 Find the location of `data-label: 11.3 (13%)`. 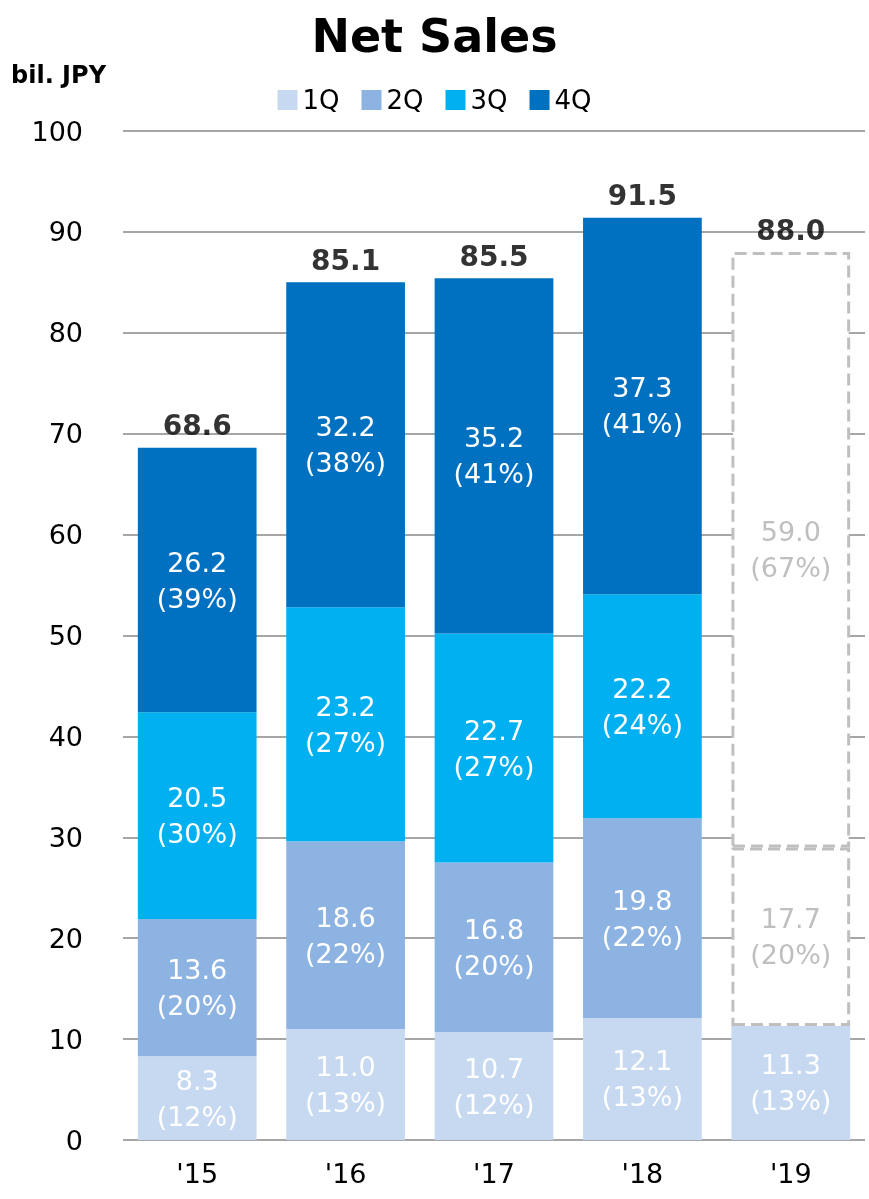

data-label: 11.3 (13%) is located at coordinates (791, 1083).